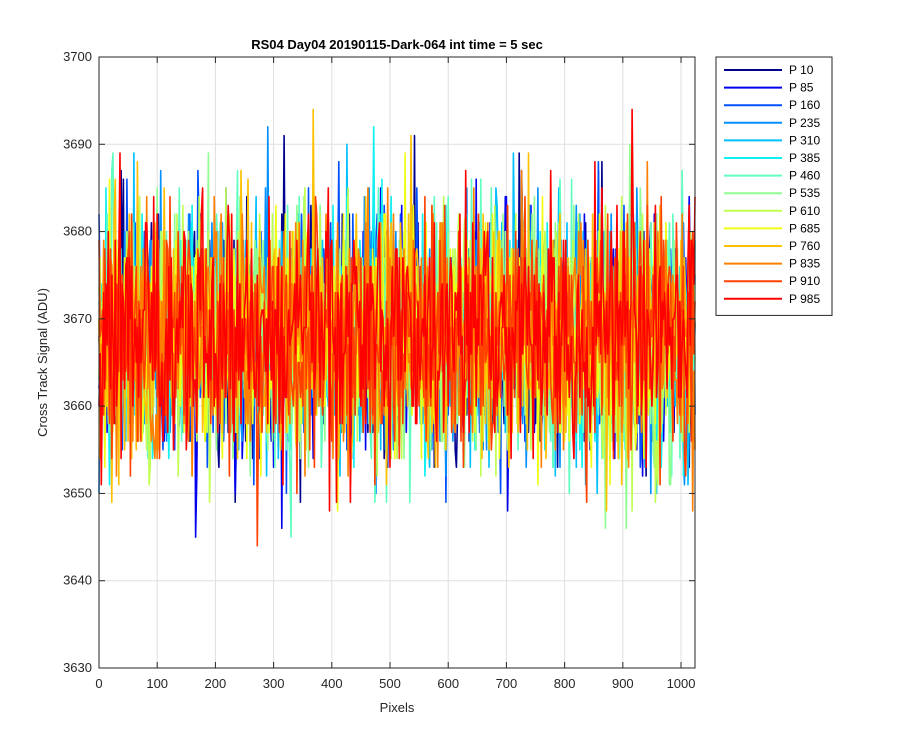  I want to click on y-axis-label: Cross Track Signal (ADU), so click(42, 362).